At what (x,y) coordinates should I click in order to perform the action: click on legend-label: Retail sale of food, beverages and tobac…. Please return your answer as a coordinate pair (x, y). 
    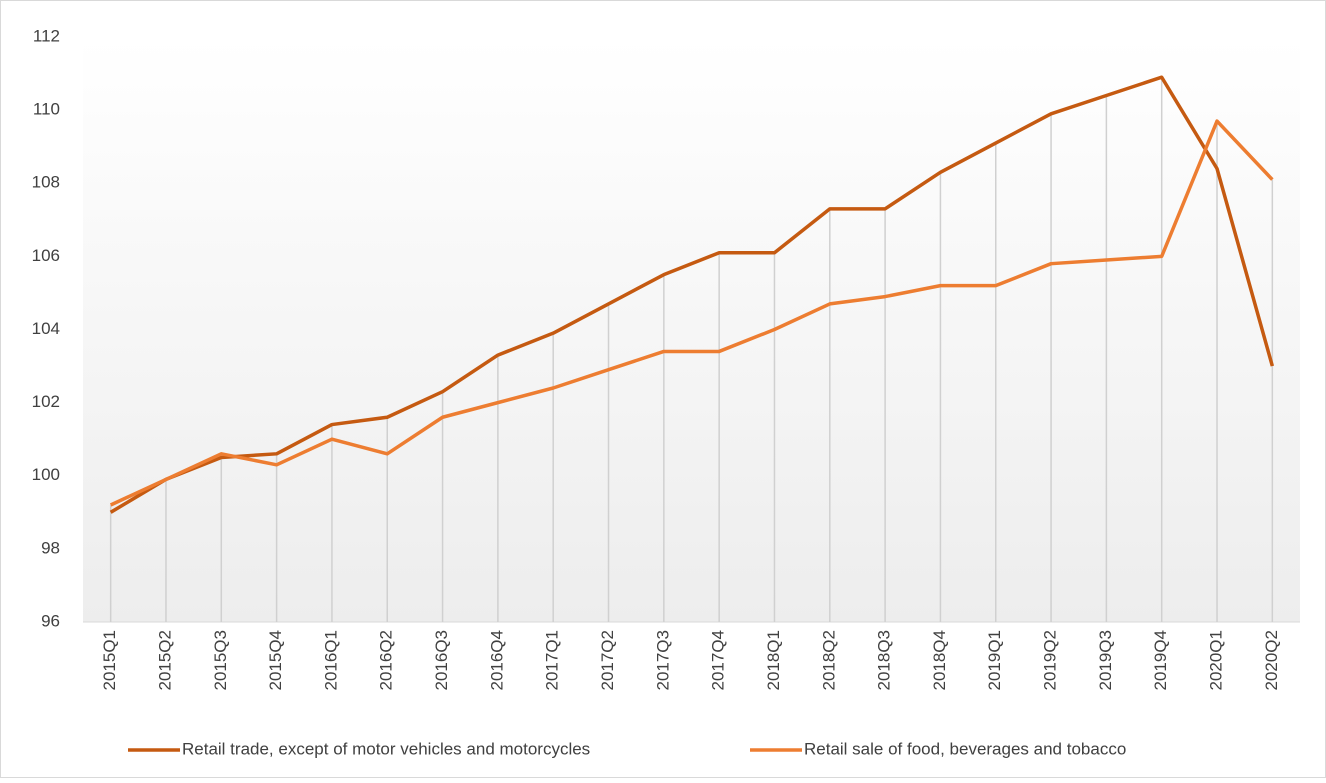
    Looking at the image, I should click on (965, 748).